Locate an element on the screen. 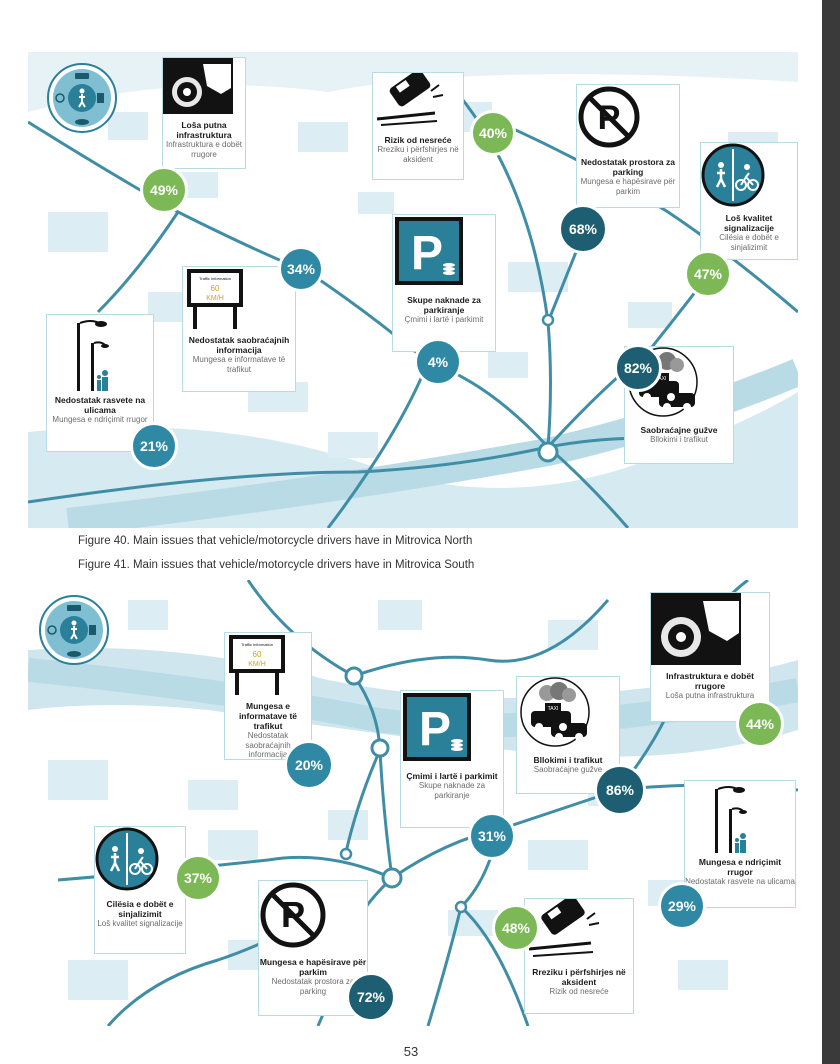  card-title: Nedostatak prostora za parking is located at coordinates (628, 167).